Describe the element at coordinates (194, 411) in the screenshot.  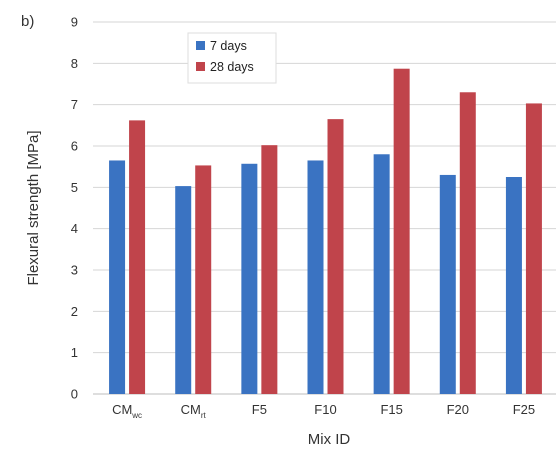
I see `x-tick-label: CMrt` at that location.